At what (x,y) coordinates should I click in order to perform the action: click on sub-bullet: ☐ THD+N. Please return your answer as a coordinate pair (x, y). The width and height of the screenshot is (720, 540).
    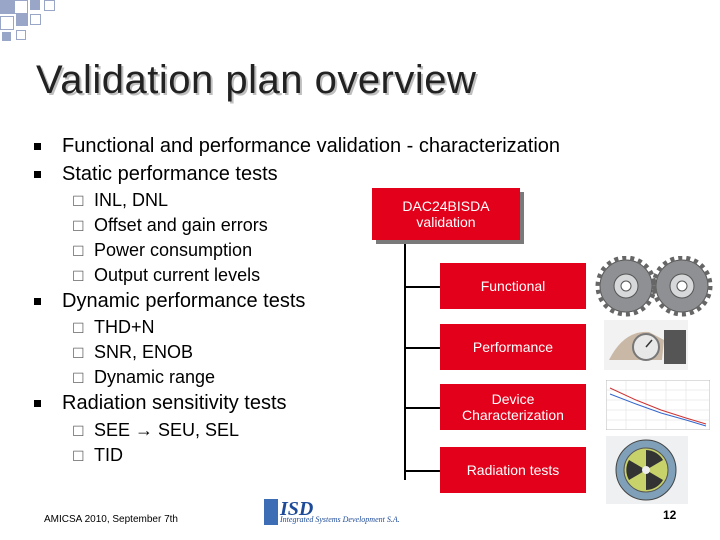
    Looking at the image, I should click on (113, 327).